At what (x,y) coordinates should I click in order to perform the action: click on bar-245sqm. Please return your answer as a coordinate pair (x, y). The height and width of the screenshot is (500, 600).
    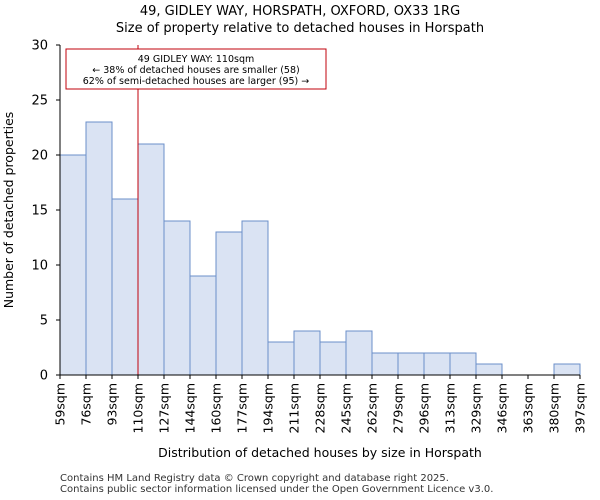
    Looking at the image, I should click on (359, 353).